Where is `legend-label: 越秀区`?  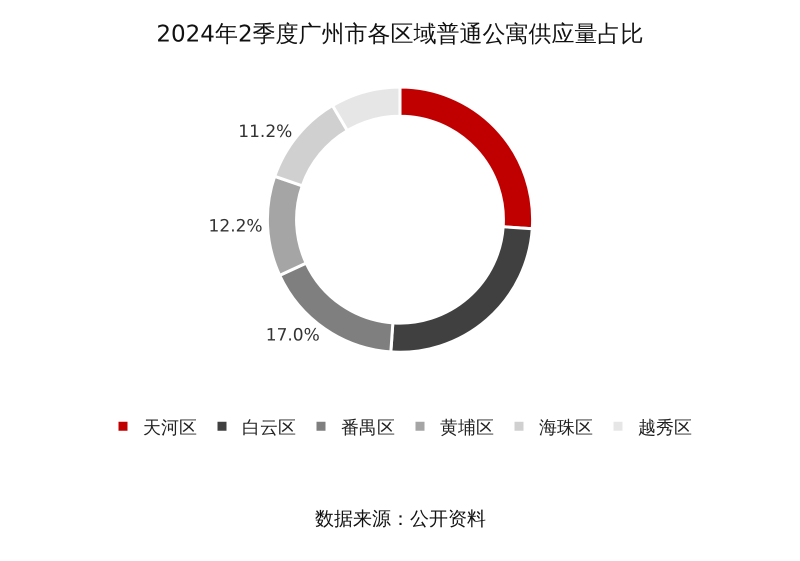 legend-label: 越秀区 is located at coordinates (665, 427).